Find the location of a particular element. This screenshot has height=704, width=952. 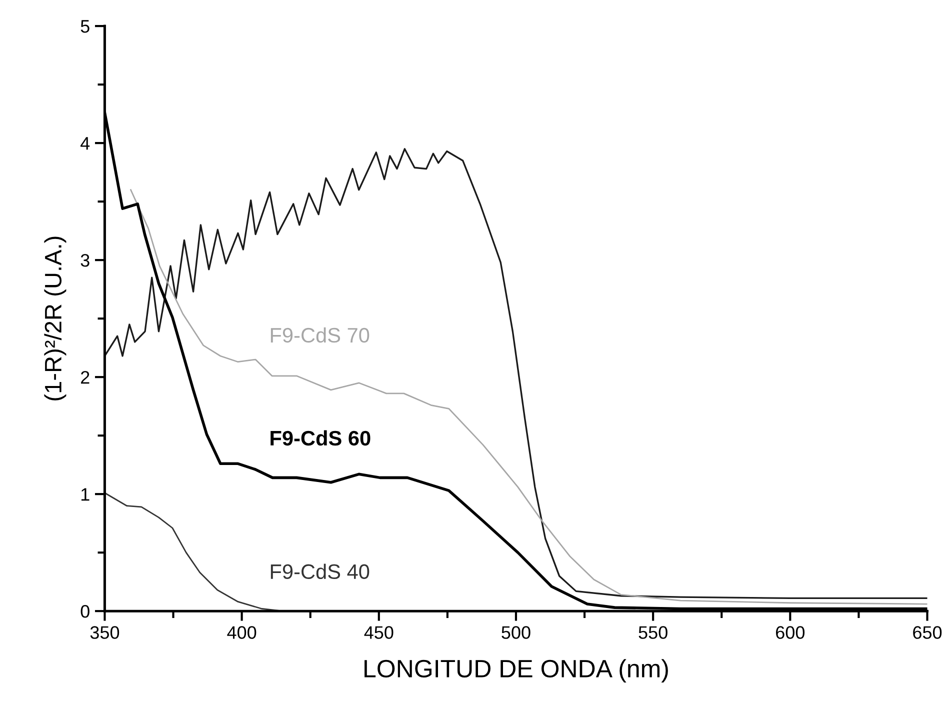

y-axis-title: (1-R)²/2R (U.A.) is located at coordinates (55, 318).